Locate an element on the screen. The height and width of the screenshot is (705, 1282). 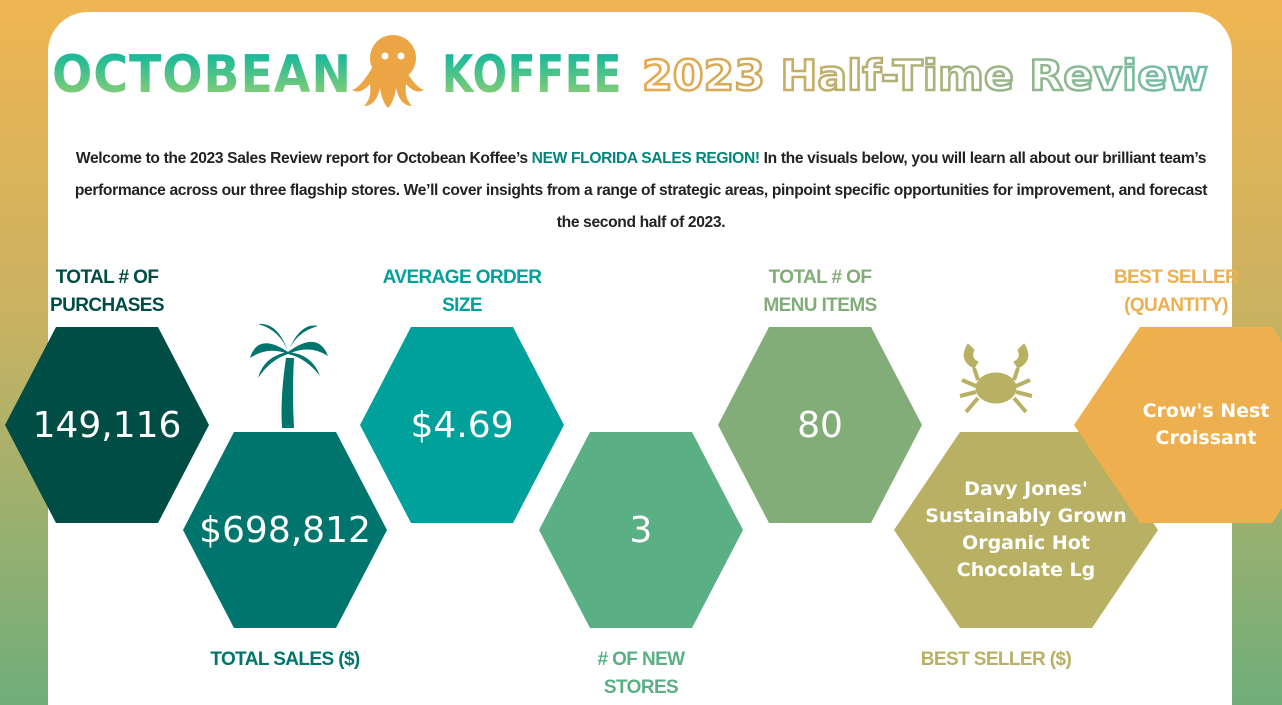
kpi-label: TOTAL # OF MENU ITEMS is located at coordinates (820, 291).